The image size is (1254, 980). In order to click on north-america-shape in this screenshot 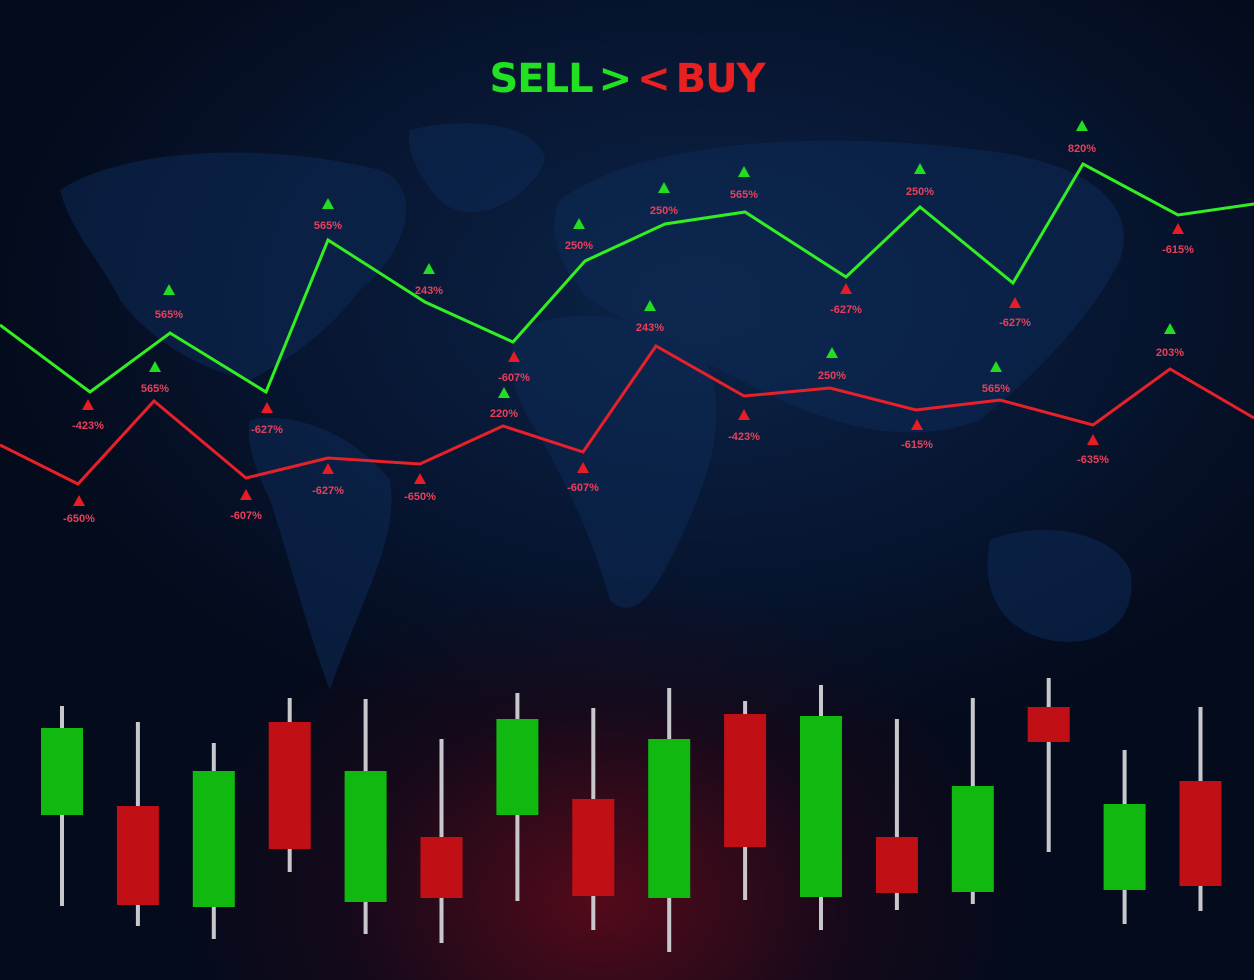, I will do `click(233, 266)`.